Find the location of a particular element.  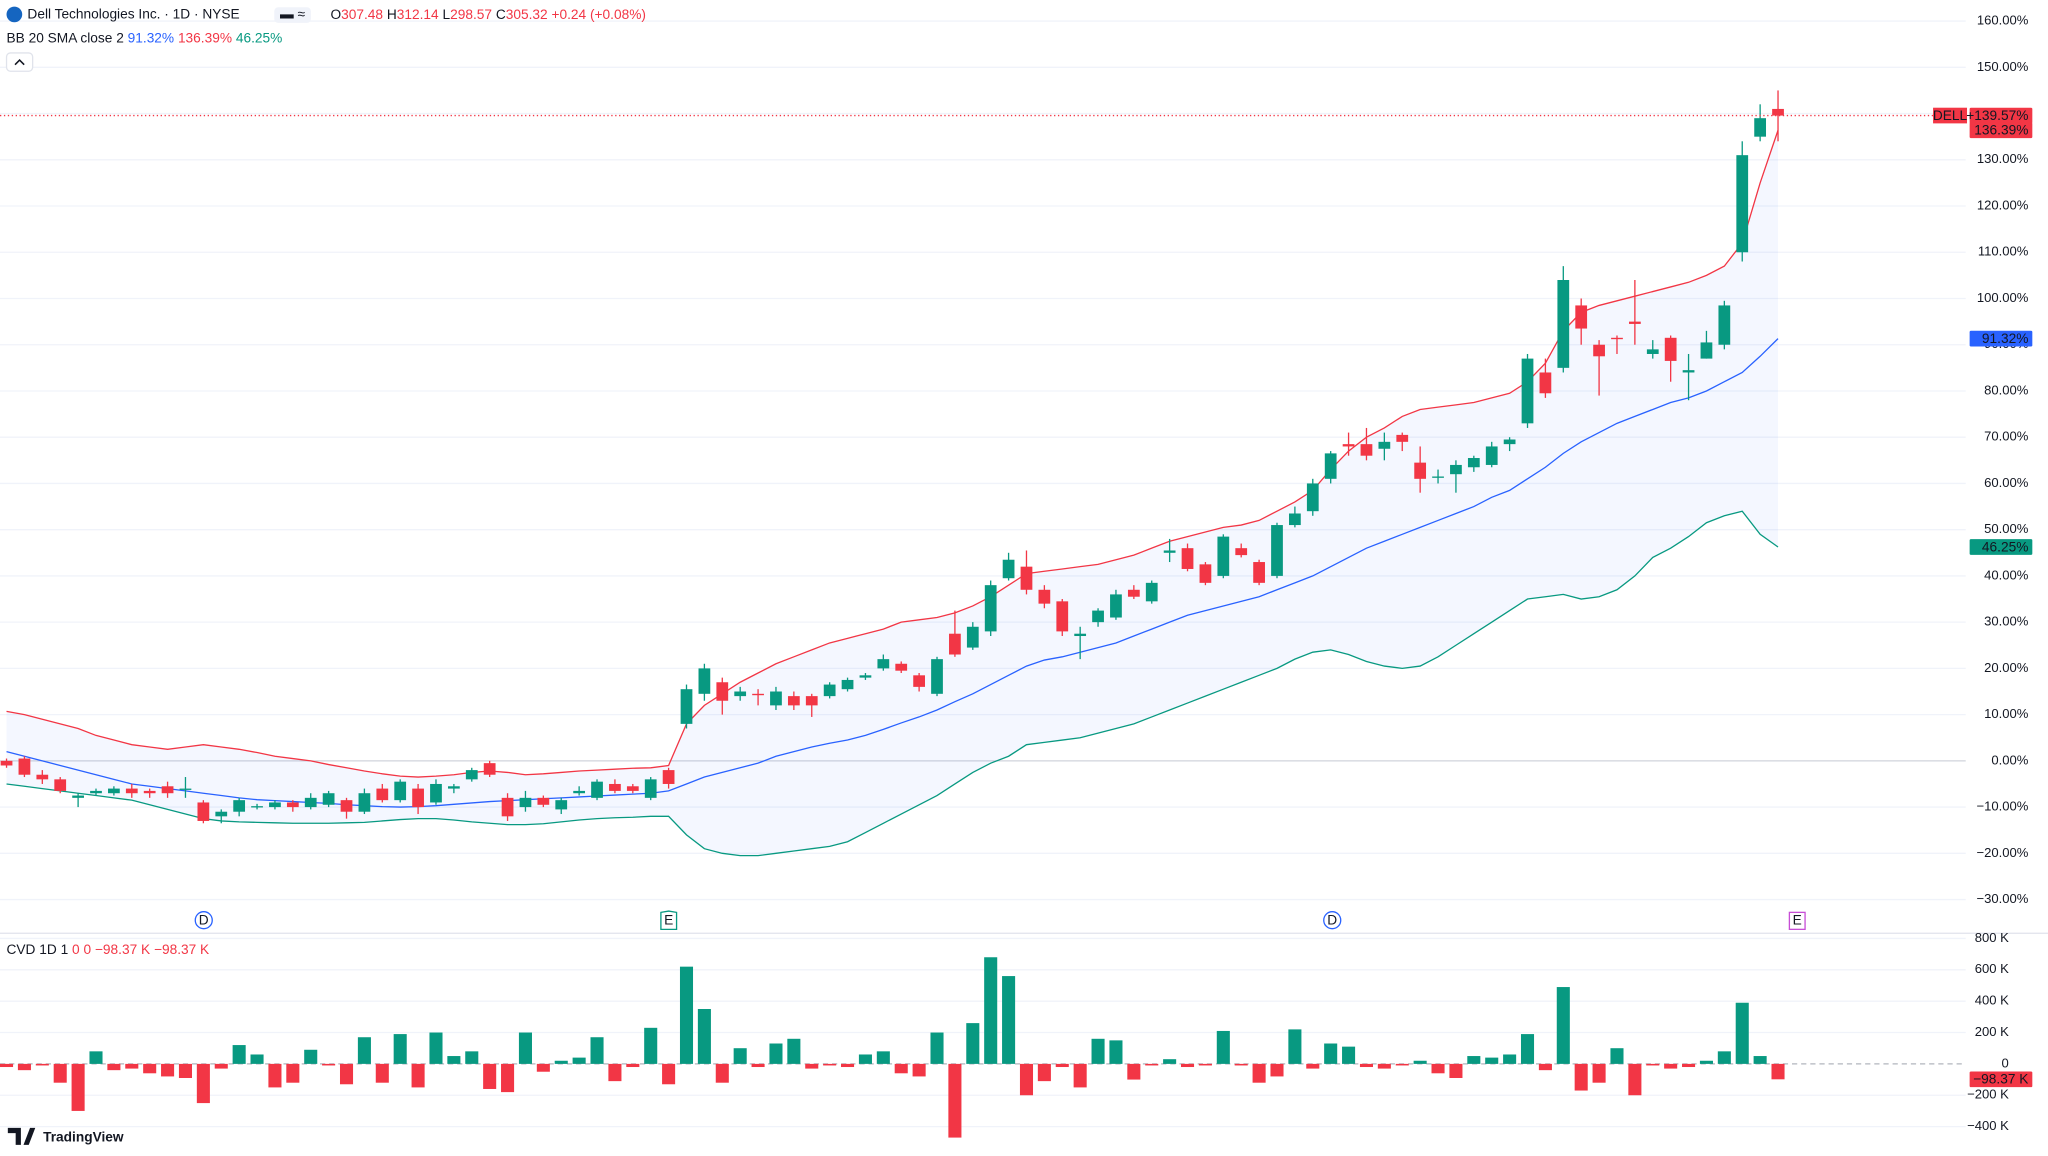

y-tick-label: 0.00% is located at coordinates (2009, 759).